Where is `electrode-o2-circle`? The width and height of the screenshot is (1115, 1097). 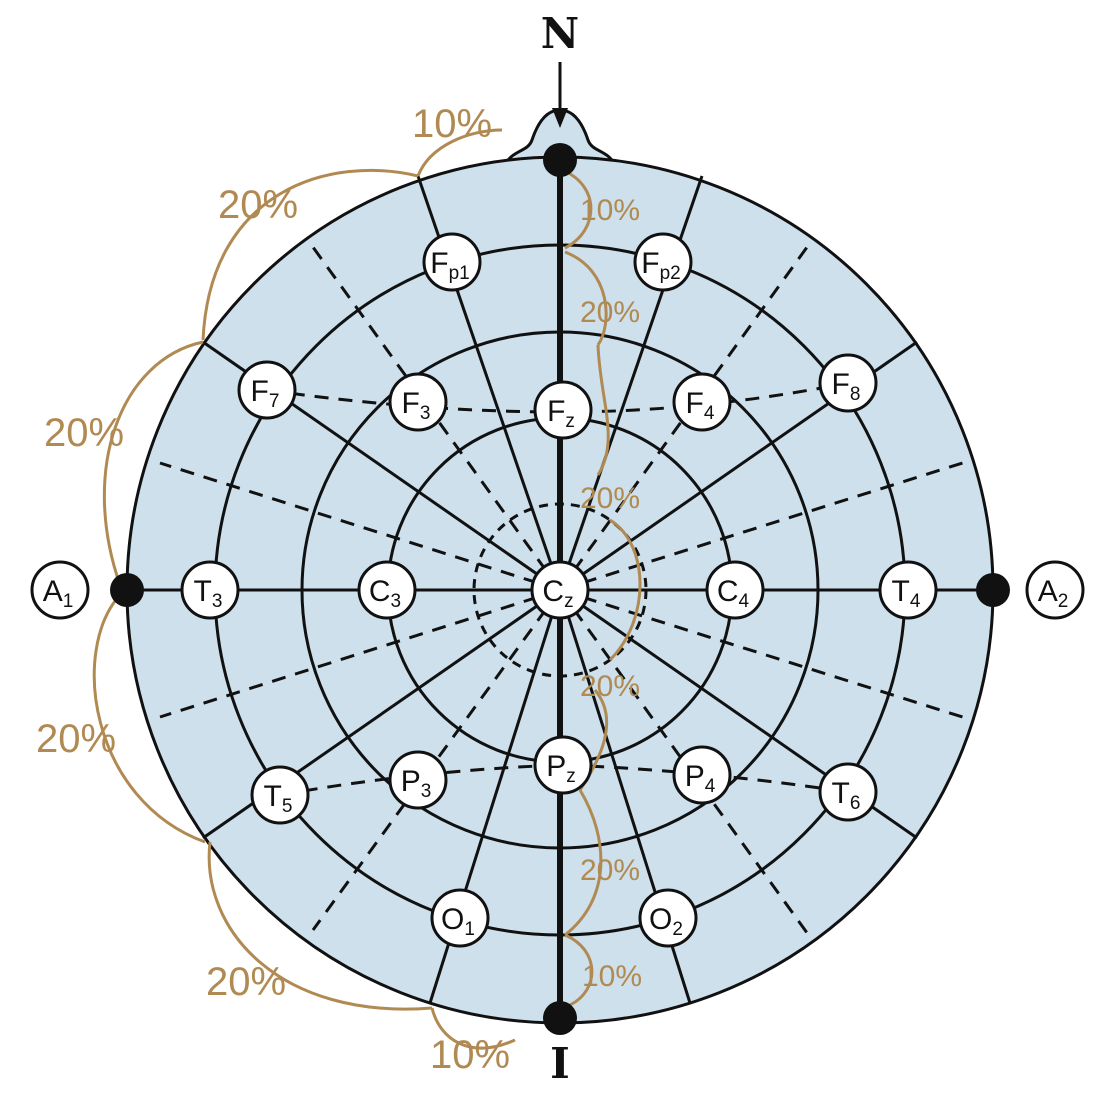
electrode-o2-circle is located at coordinates (668, 918).